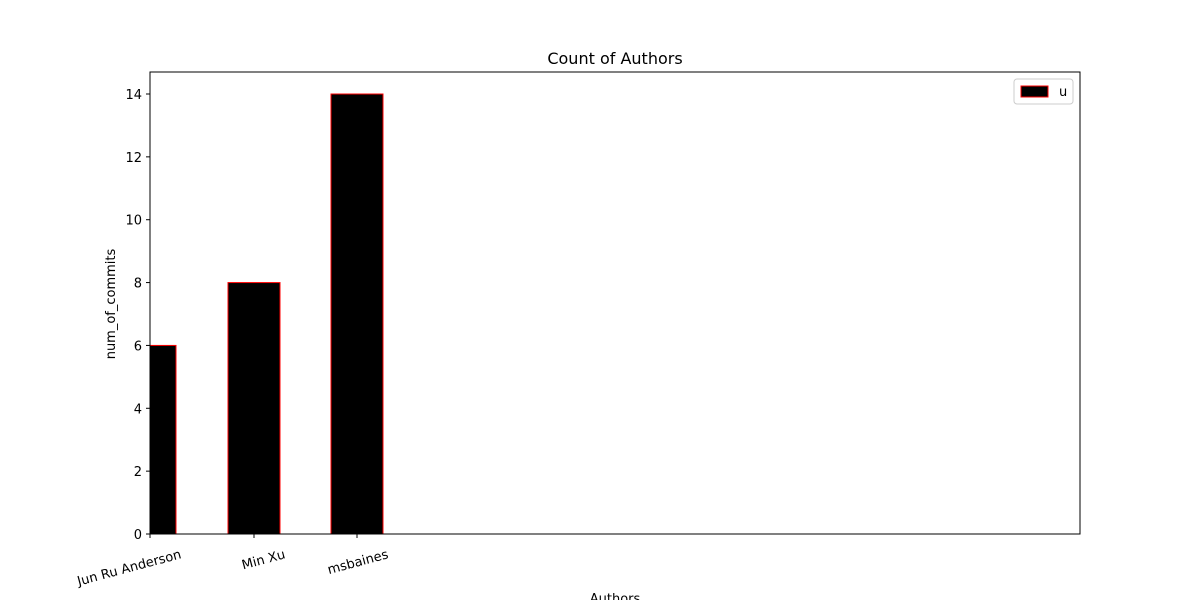 The width and height of the screenshot is (1200, 600). What do you see at coordinates (138, 535) in the screenshot?
I see `y-tick-label: 0` at bounding box center [138, 535].